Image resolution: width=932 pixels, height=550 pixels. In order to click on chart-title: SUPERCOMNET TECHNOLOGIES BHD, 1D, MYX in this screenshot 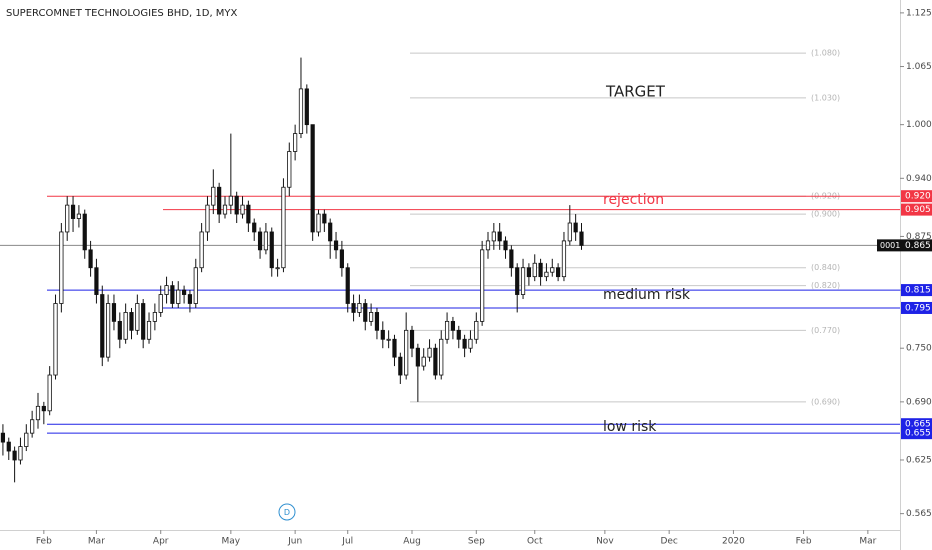, I will do `click(122, 13)`.